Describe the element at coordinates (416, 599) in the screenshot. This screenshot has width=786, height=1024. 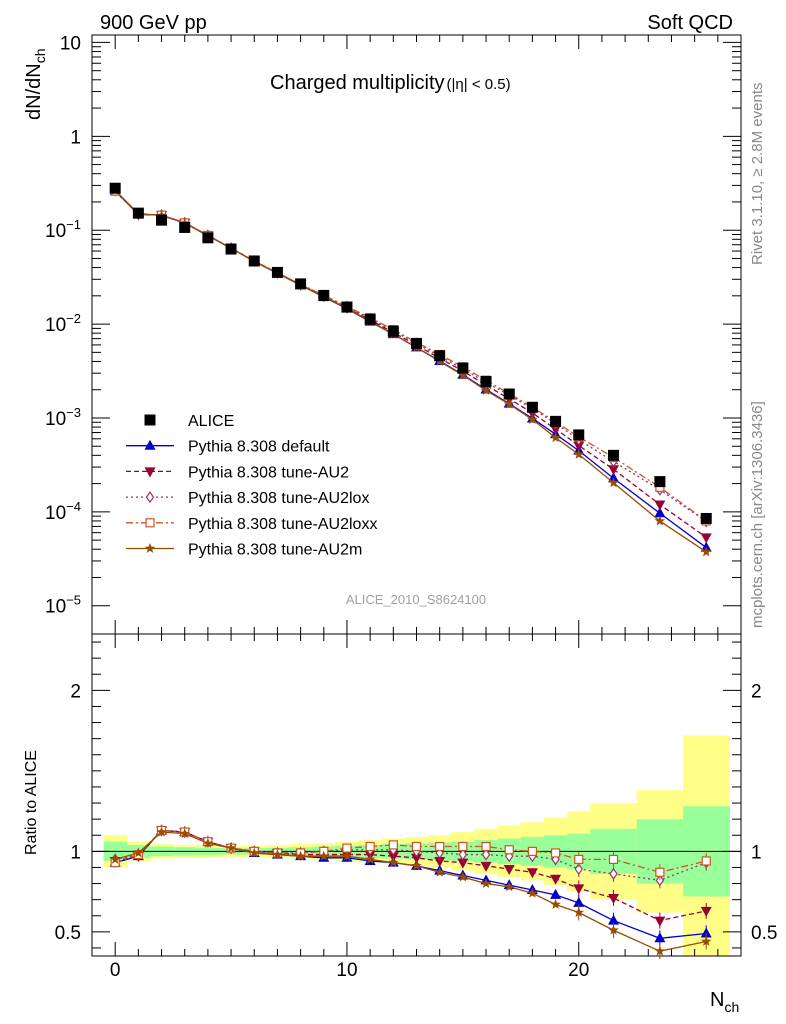
I see `analysis-id-label: ALICE_2010_S8624100` at that location.